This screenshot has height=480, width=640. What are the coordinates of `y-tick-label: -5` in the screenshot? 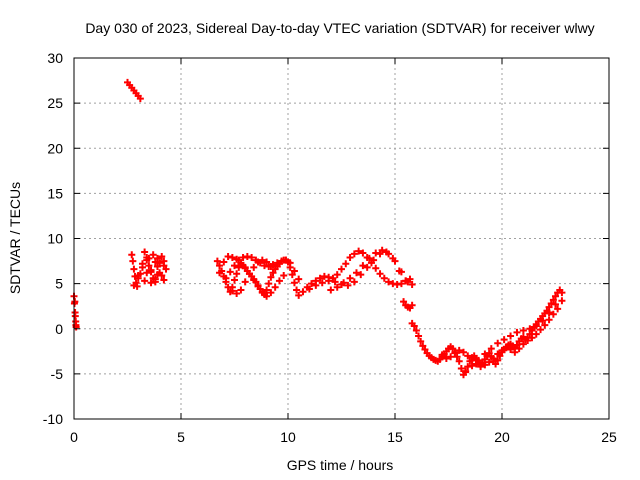 It's located at (57, 374).